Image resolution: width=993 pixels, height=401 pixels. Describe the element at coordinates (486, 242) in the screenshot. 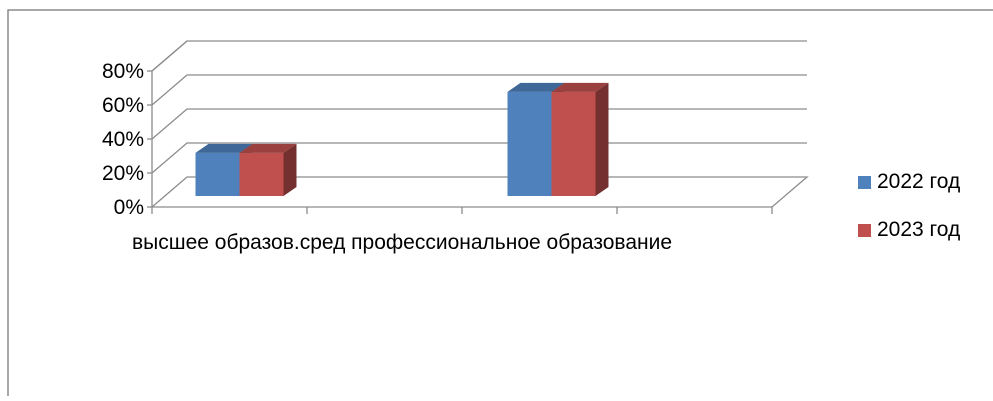

I see `x-category-label: сред профессиональное образование` at that location.